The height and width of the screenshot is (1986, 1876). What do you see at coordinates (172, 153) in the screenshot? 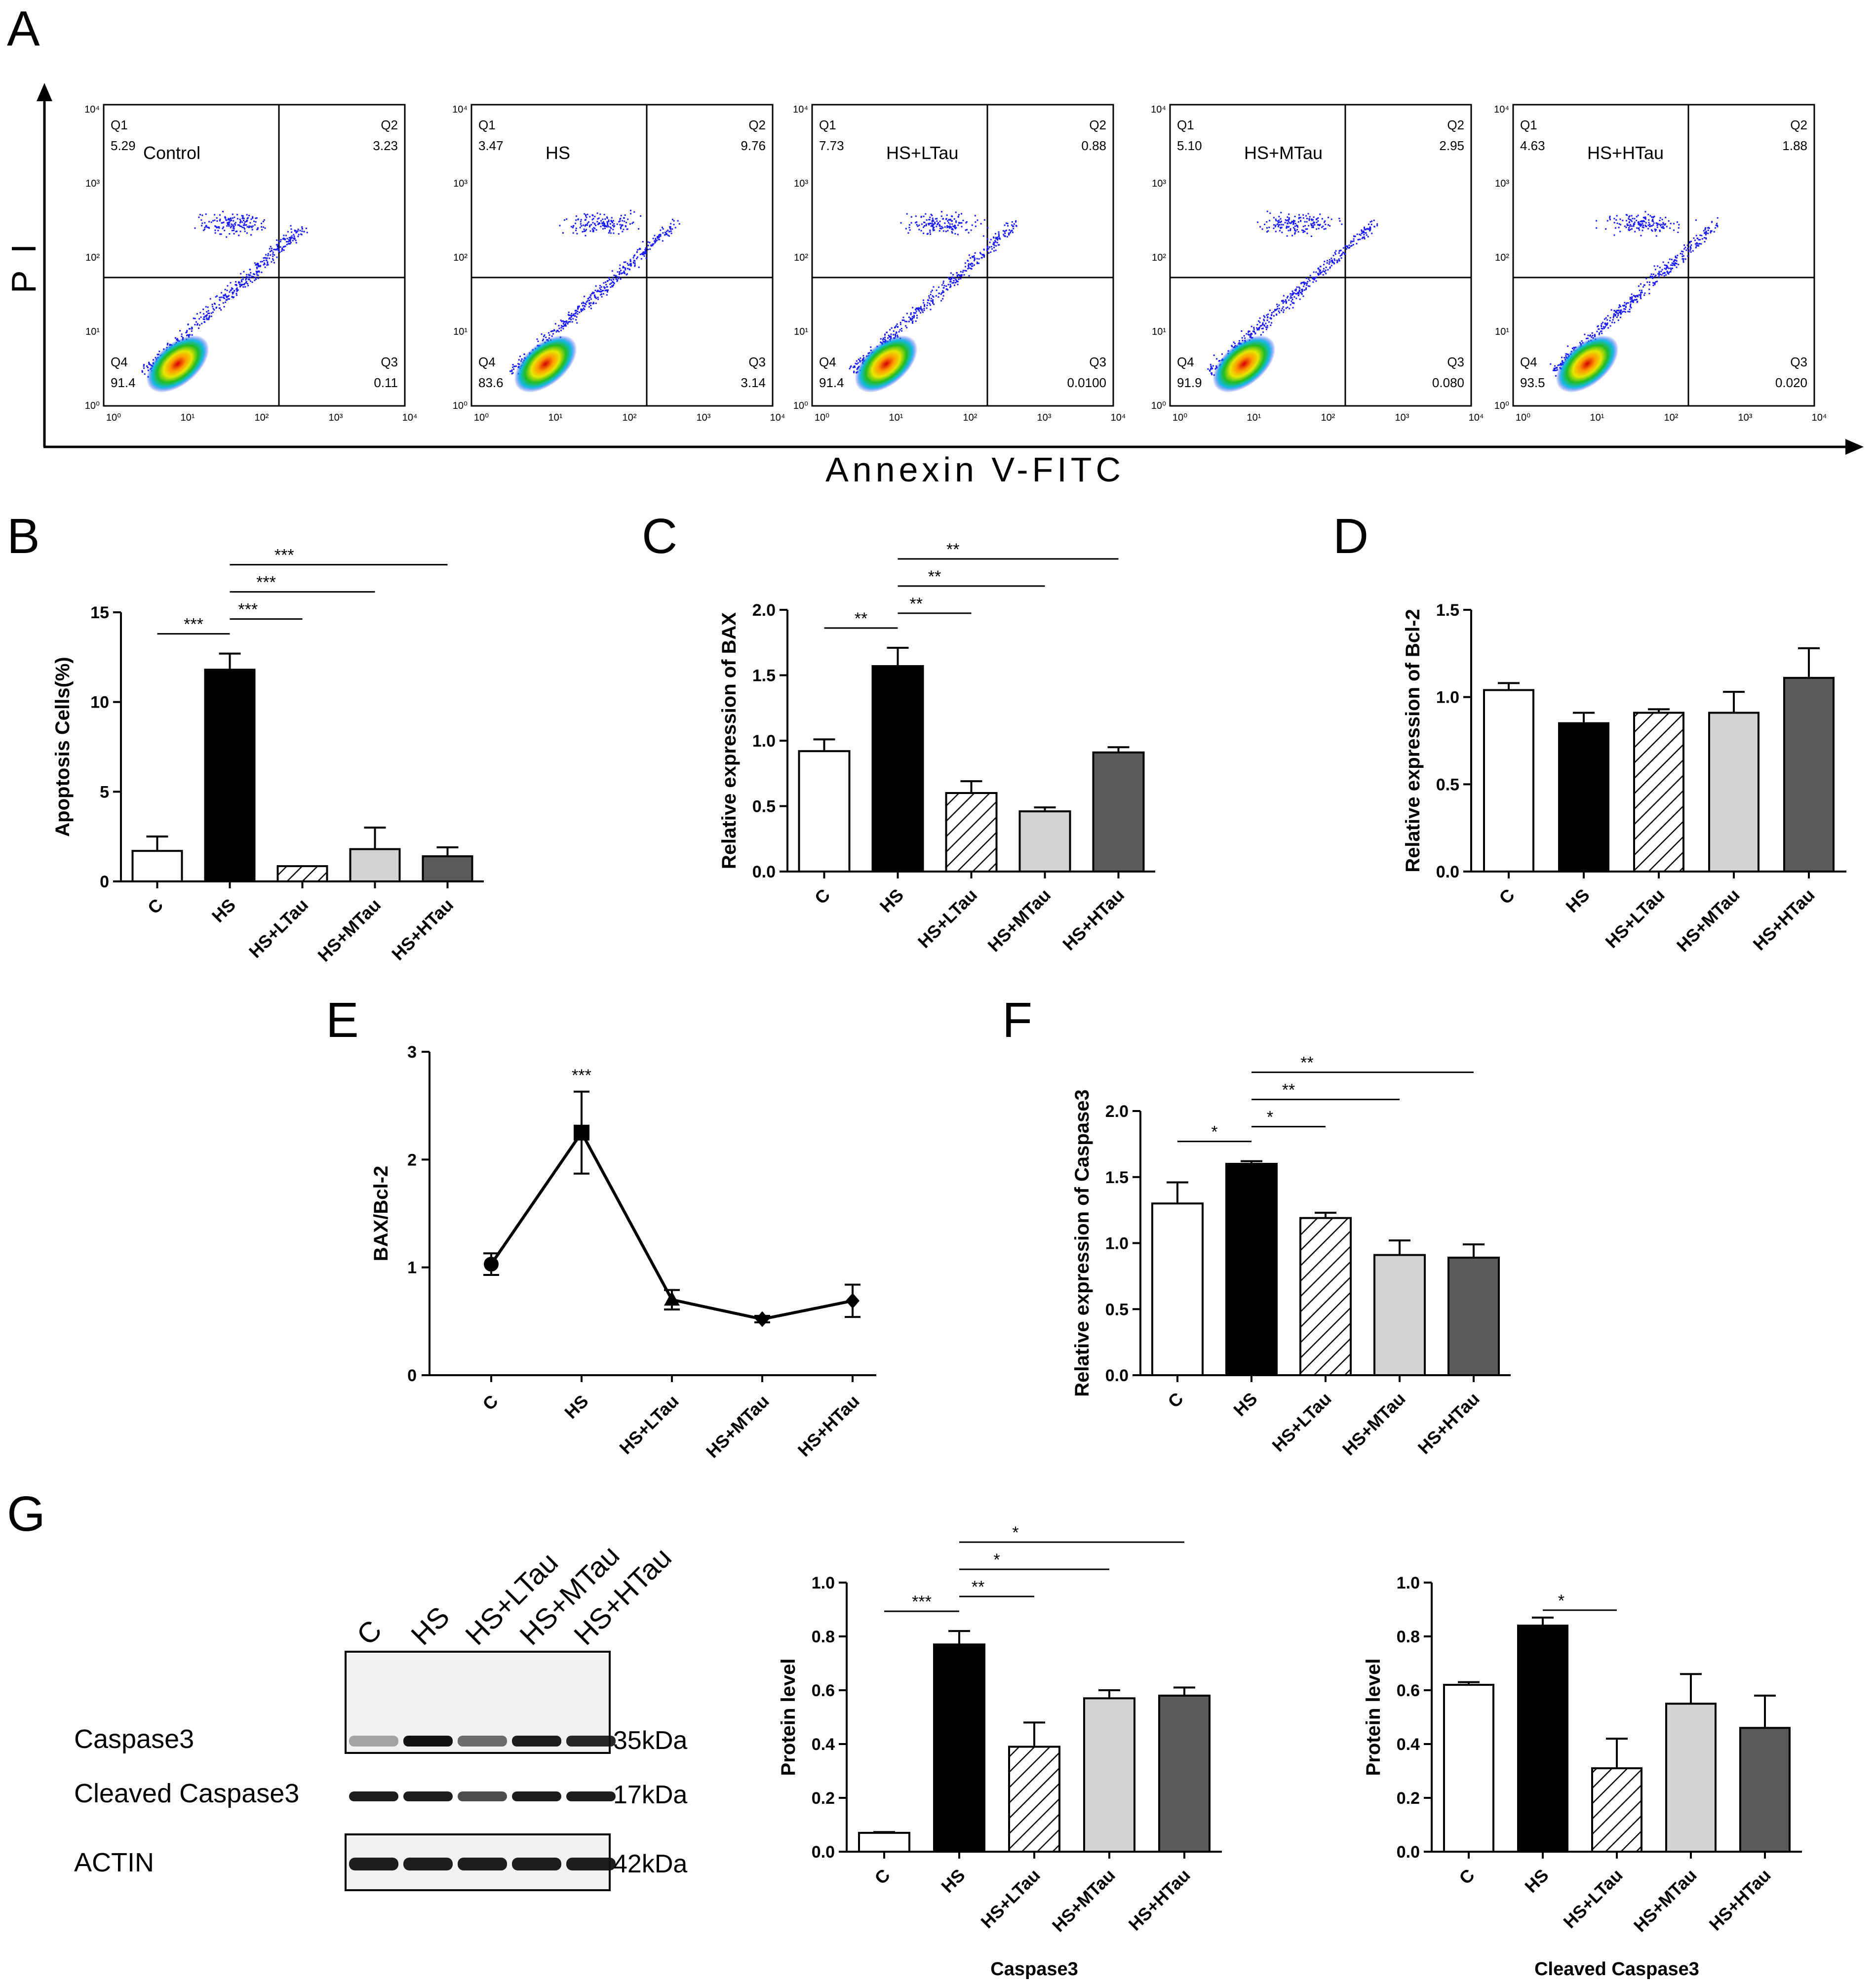
I see `flow-panel-name: Control` at bounding box center [172, 153].